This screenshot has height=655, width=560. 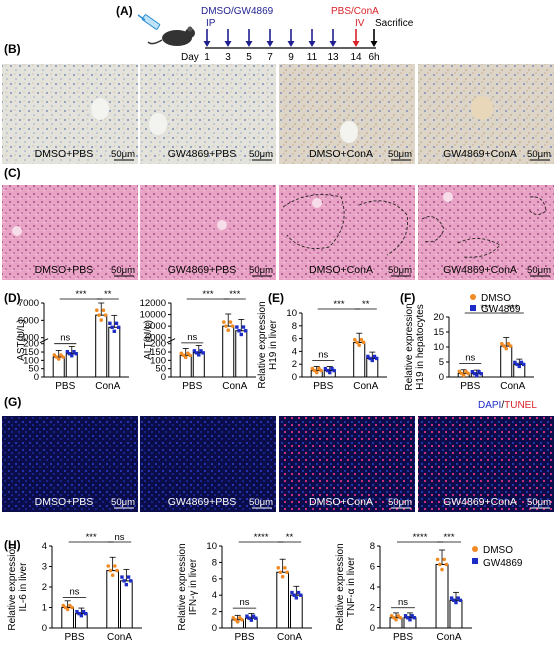 I want to click on legend-dmso-label: DMSO, so click(x=496, y=298).